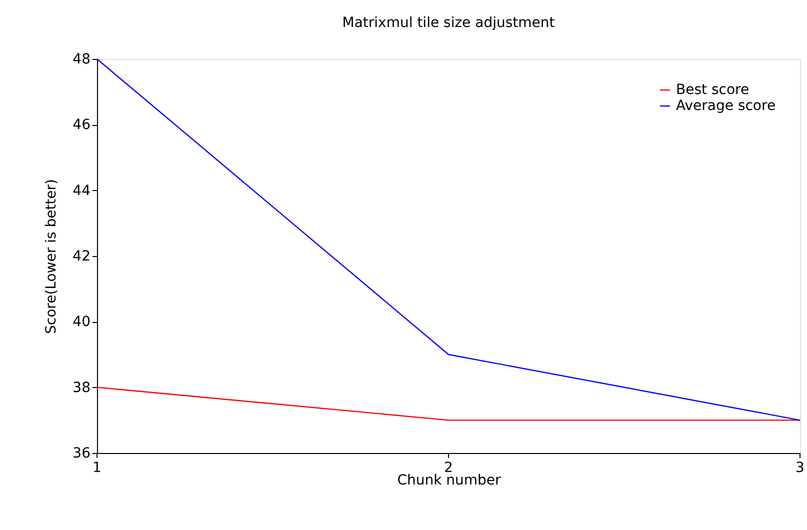 Image resolution: width=807 pixels, height=530 pixels. I want to click on y-tick-label: 36, so click(81, 454).